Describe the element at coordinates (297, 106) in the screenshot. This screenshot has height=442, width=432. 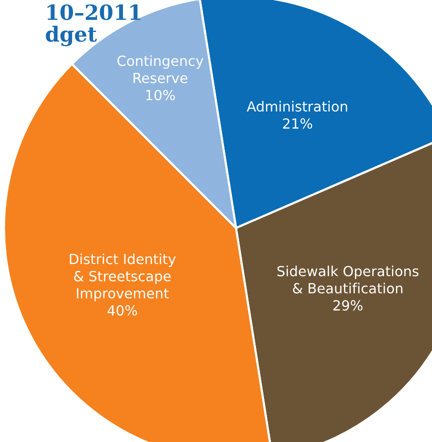
I see `slice-label: Administration` at that location.